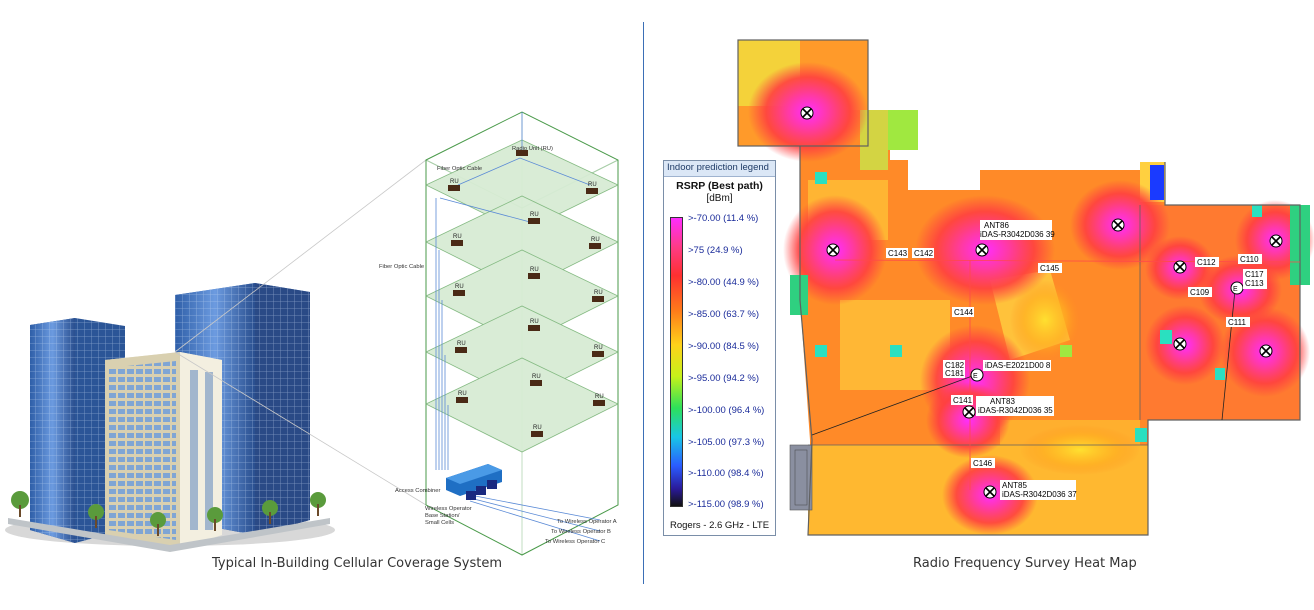  Describe the element at coordinates (581, 532) in the screenshot. I see `operator-b-label: To Wireless Operator B` at that location.